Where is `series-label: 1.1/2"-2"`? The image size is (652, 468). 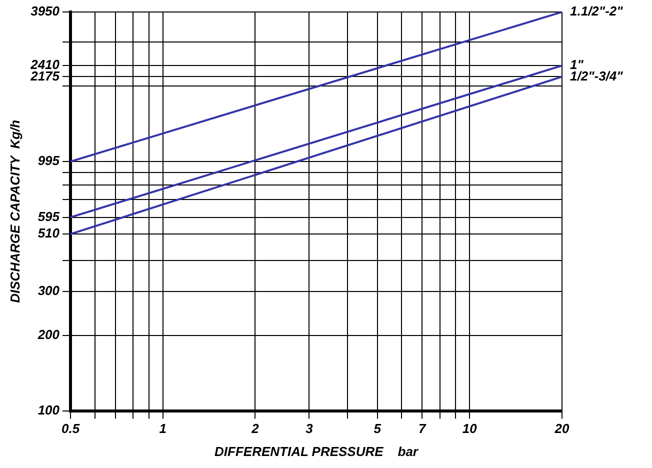 series-label: 1.1/2"-2" is located at coordinates (597, 11).